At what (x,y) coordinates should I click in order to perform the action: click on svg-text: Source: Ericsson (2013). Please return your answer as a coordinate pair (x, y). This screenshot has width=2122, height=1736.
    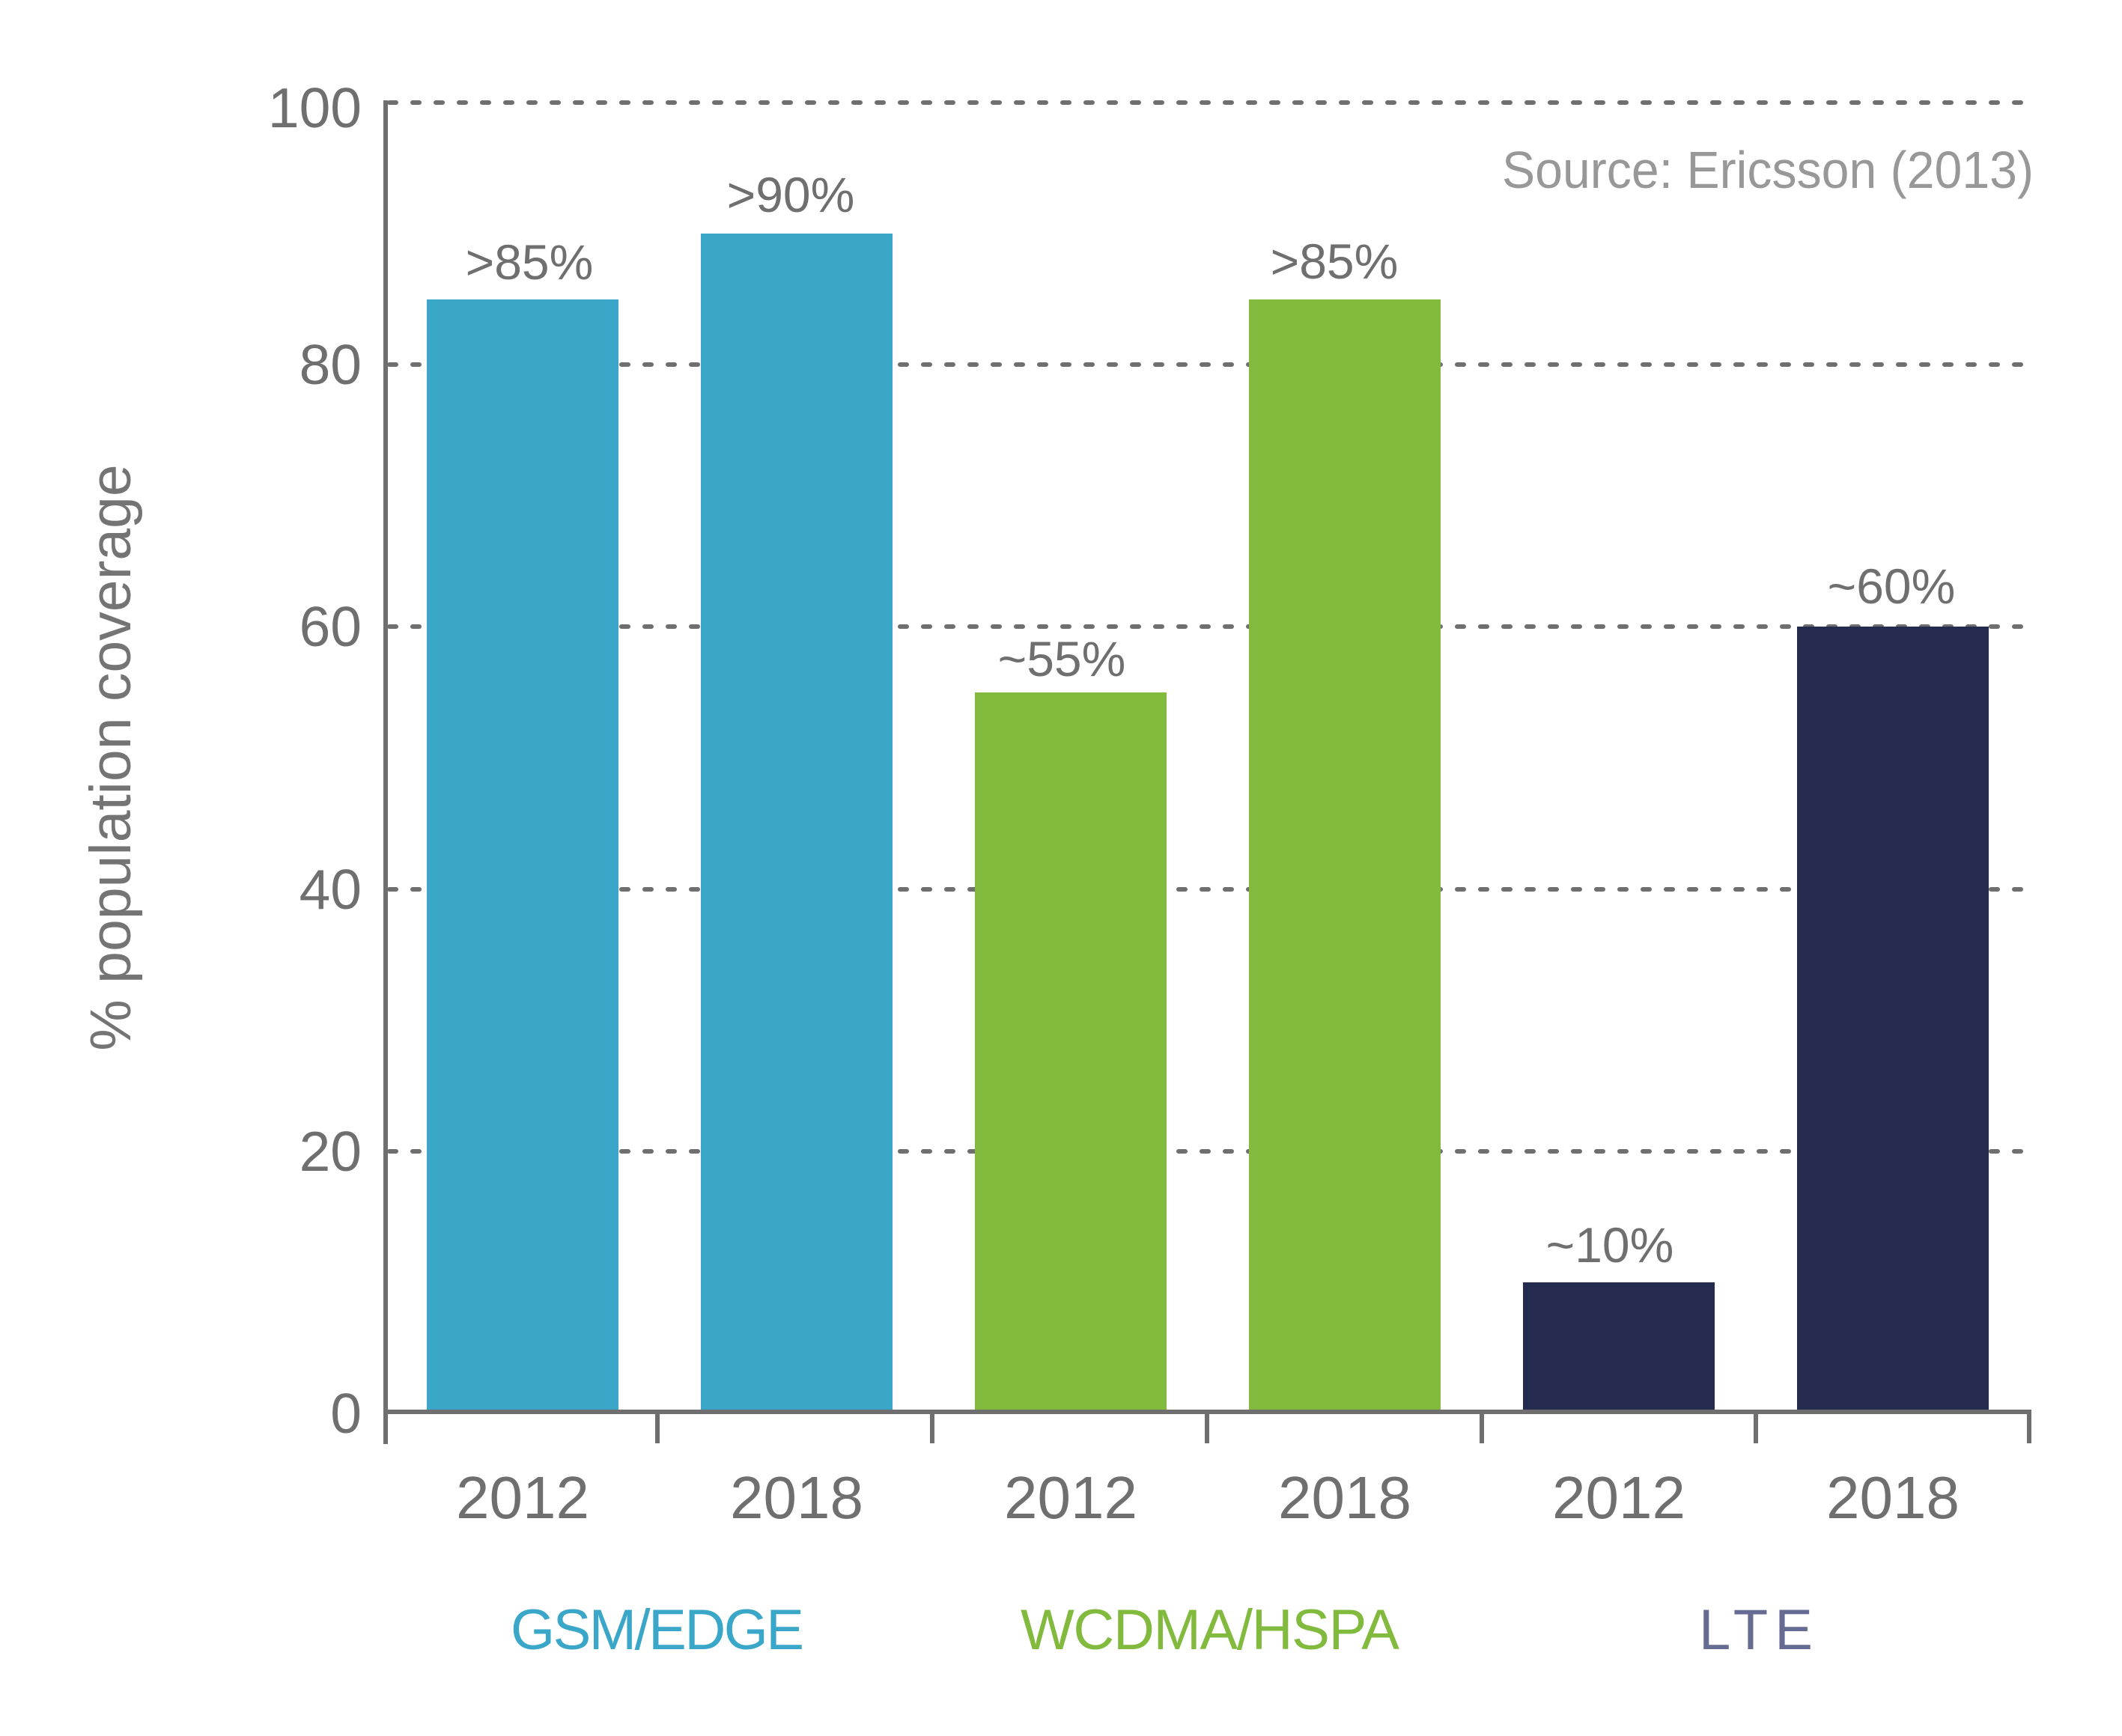
    Looking at the image, I should click on (1768, 170).